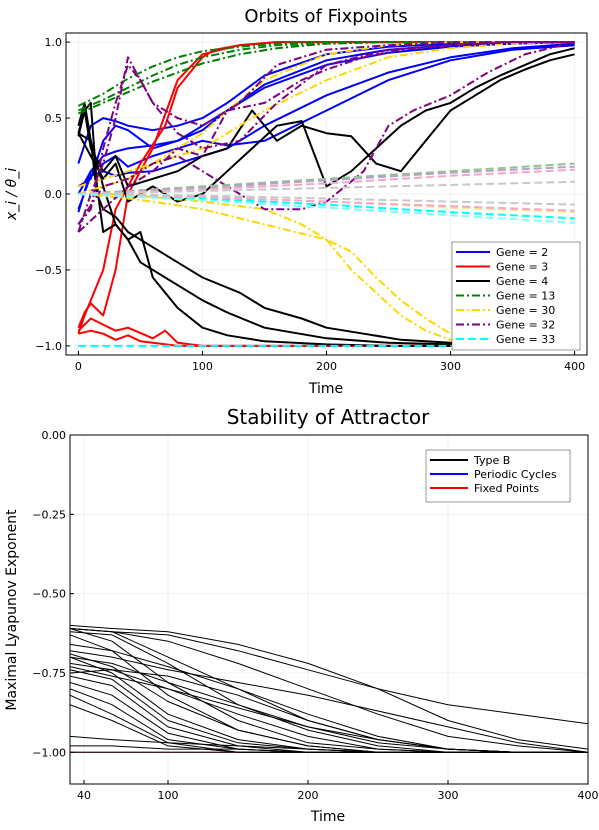 The image size is (599, 830). Describe the element at coordinates (84, 795) in the screenshot. I see `chart2-xtick-label: 40` at that location.